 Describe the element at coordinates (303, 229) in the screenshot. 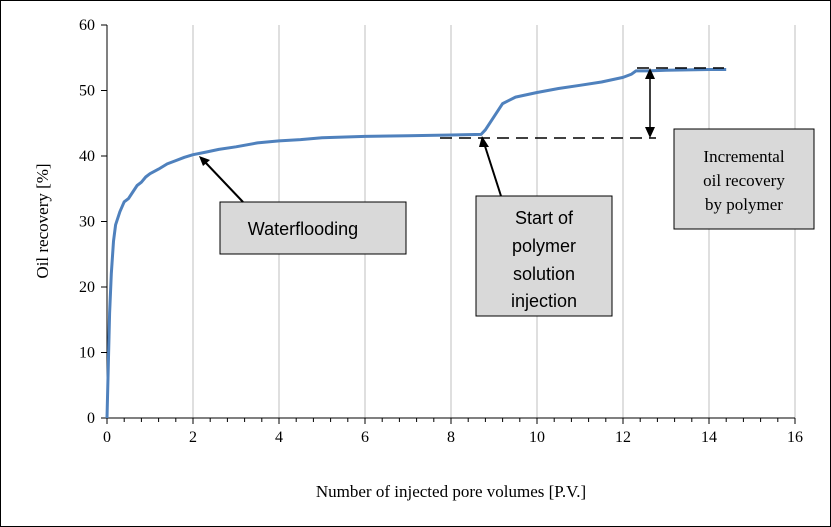

I see `annotation-text: Waterflooding` at that location.